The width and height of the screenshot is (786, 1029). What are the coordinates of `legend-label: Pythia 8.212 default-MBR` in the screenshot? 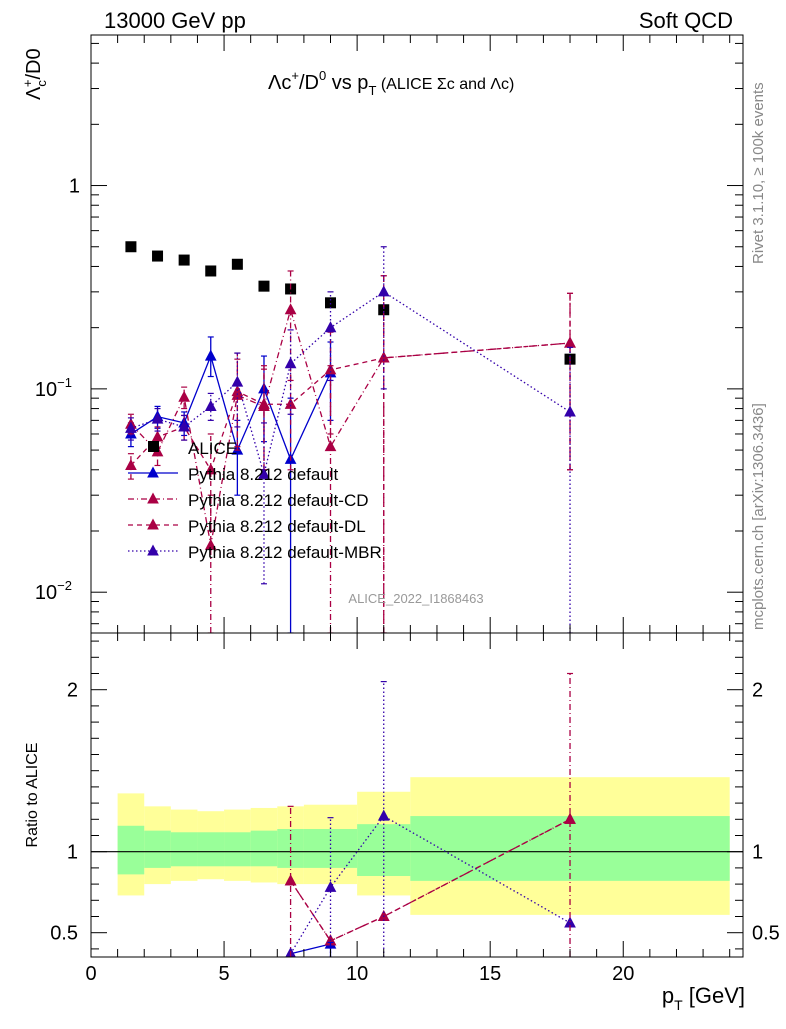 It's located at (285, 552).